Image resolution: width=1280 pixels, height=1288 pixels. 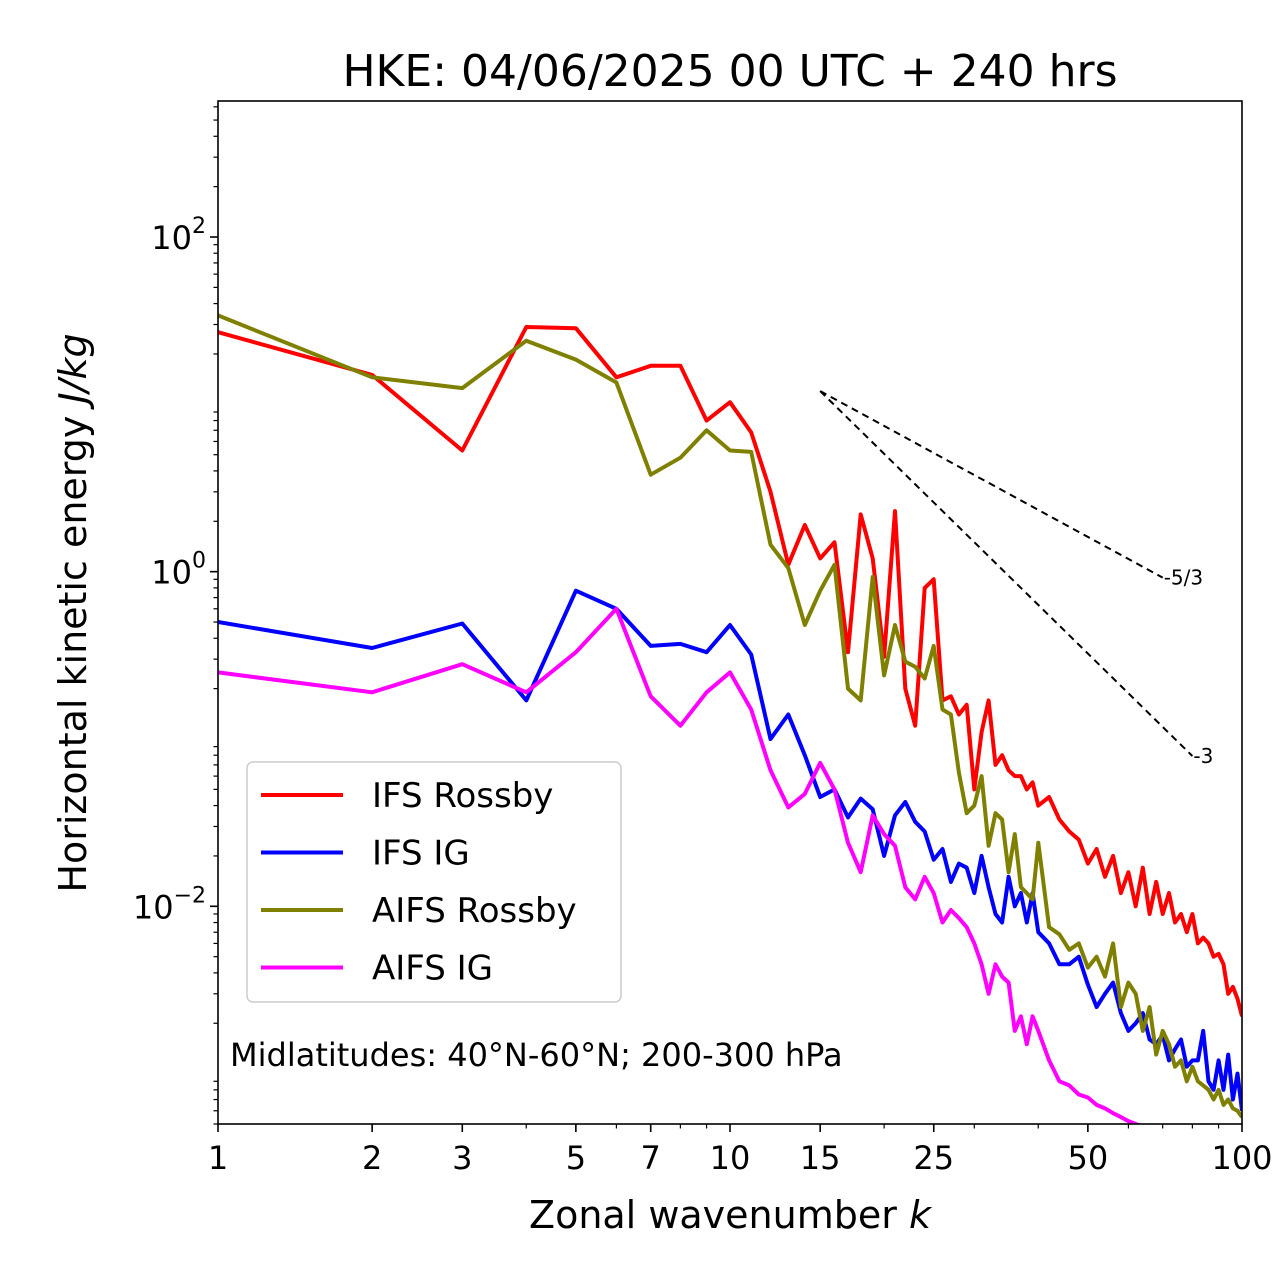 I want to click on x-tick-label: 3, so click(x=462, y=1158).